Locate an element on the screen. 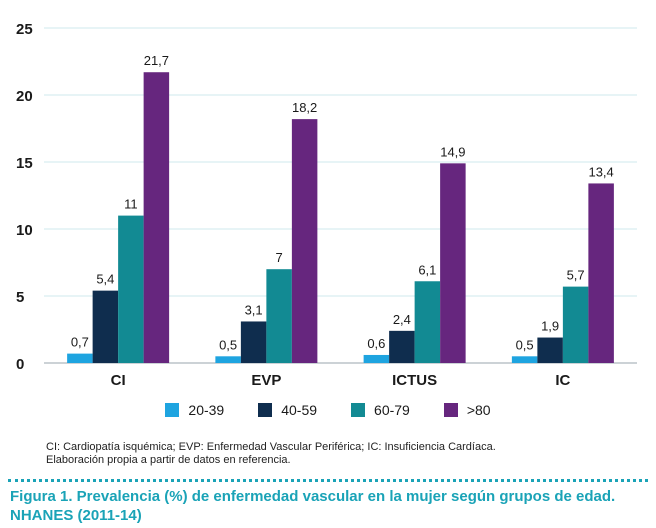  data-label: 13,4 is located at coordinates (600, 171).